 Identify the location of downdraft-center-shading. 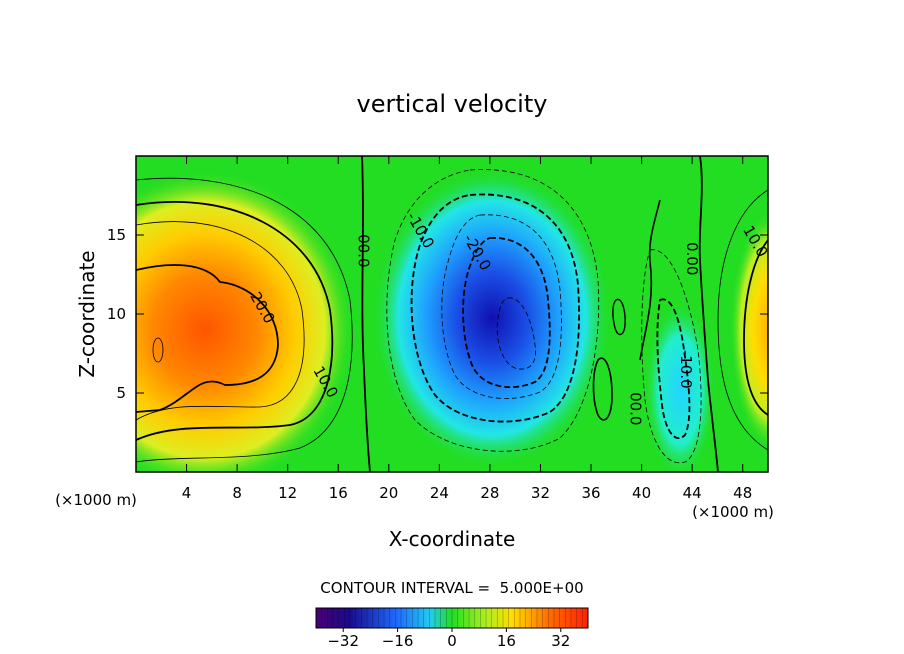
(492, 318).